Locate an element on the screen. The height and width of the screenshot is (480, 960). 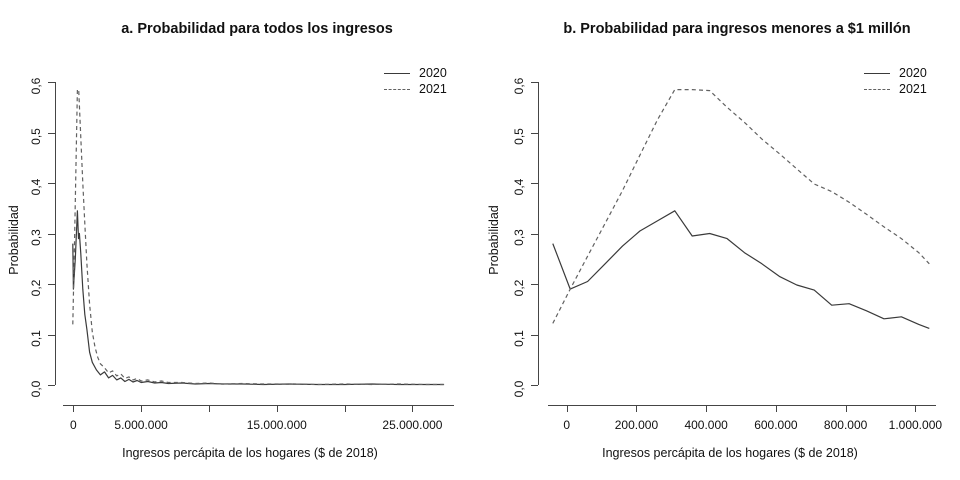
x-tick-label: 25.000.000 is located at coordinates (412, 425).